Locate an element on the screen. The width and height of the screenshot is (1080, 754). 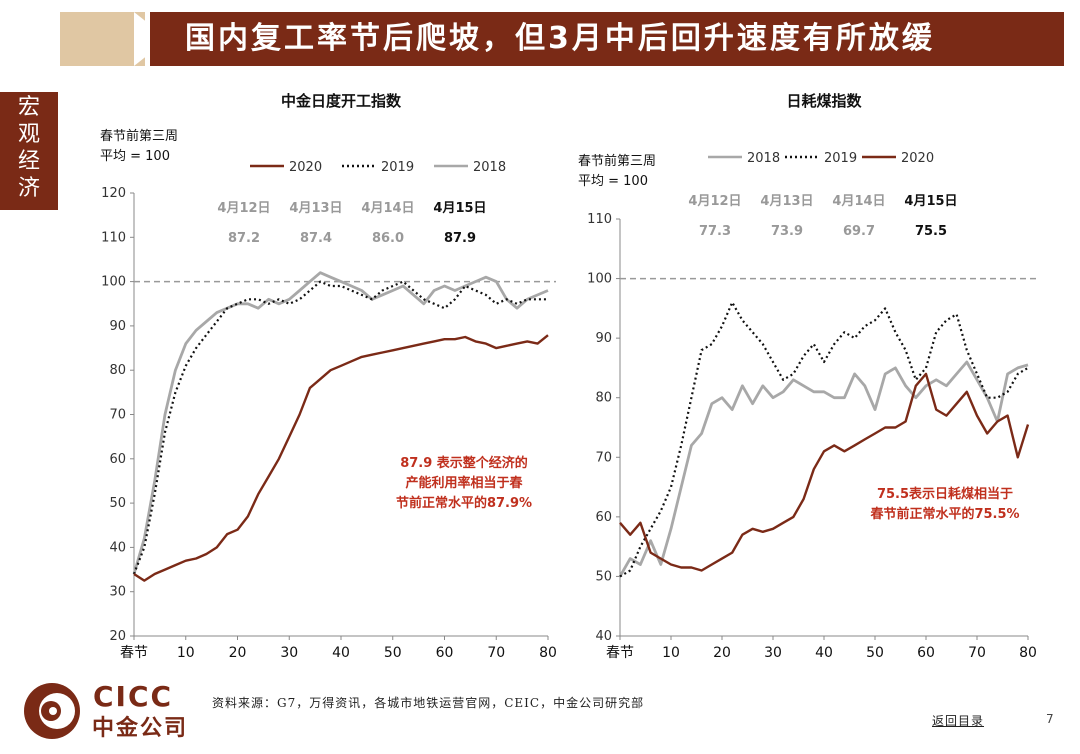
annotation-text: 春节前正常水平的75.5% is located at coordinates (944, 514).